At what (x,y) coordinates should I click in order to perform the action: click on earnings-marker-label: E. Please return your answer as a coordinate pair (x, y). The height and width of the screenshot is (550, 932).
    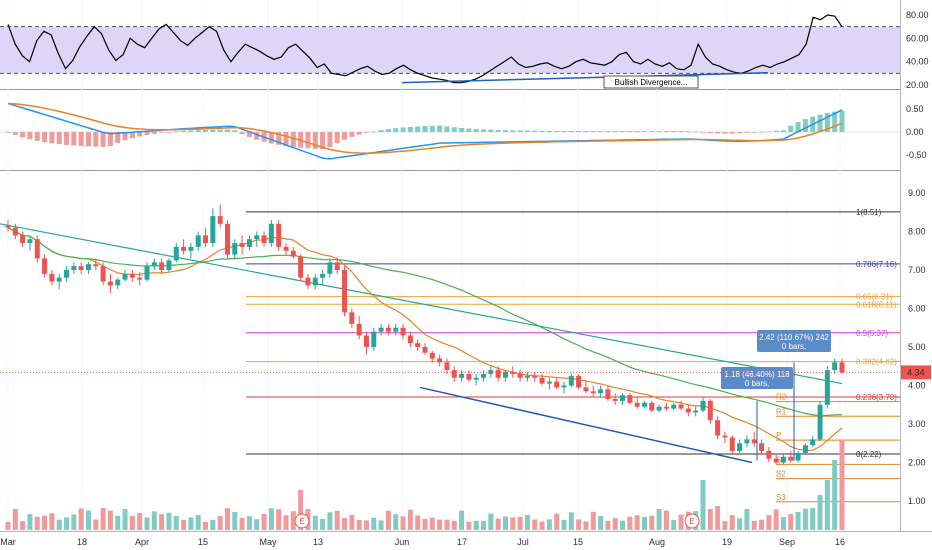
    Looking at the image, I should click on (691, 521).